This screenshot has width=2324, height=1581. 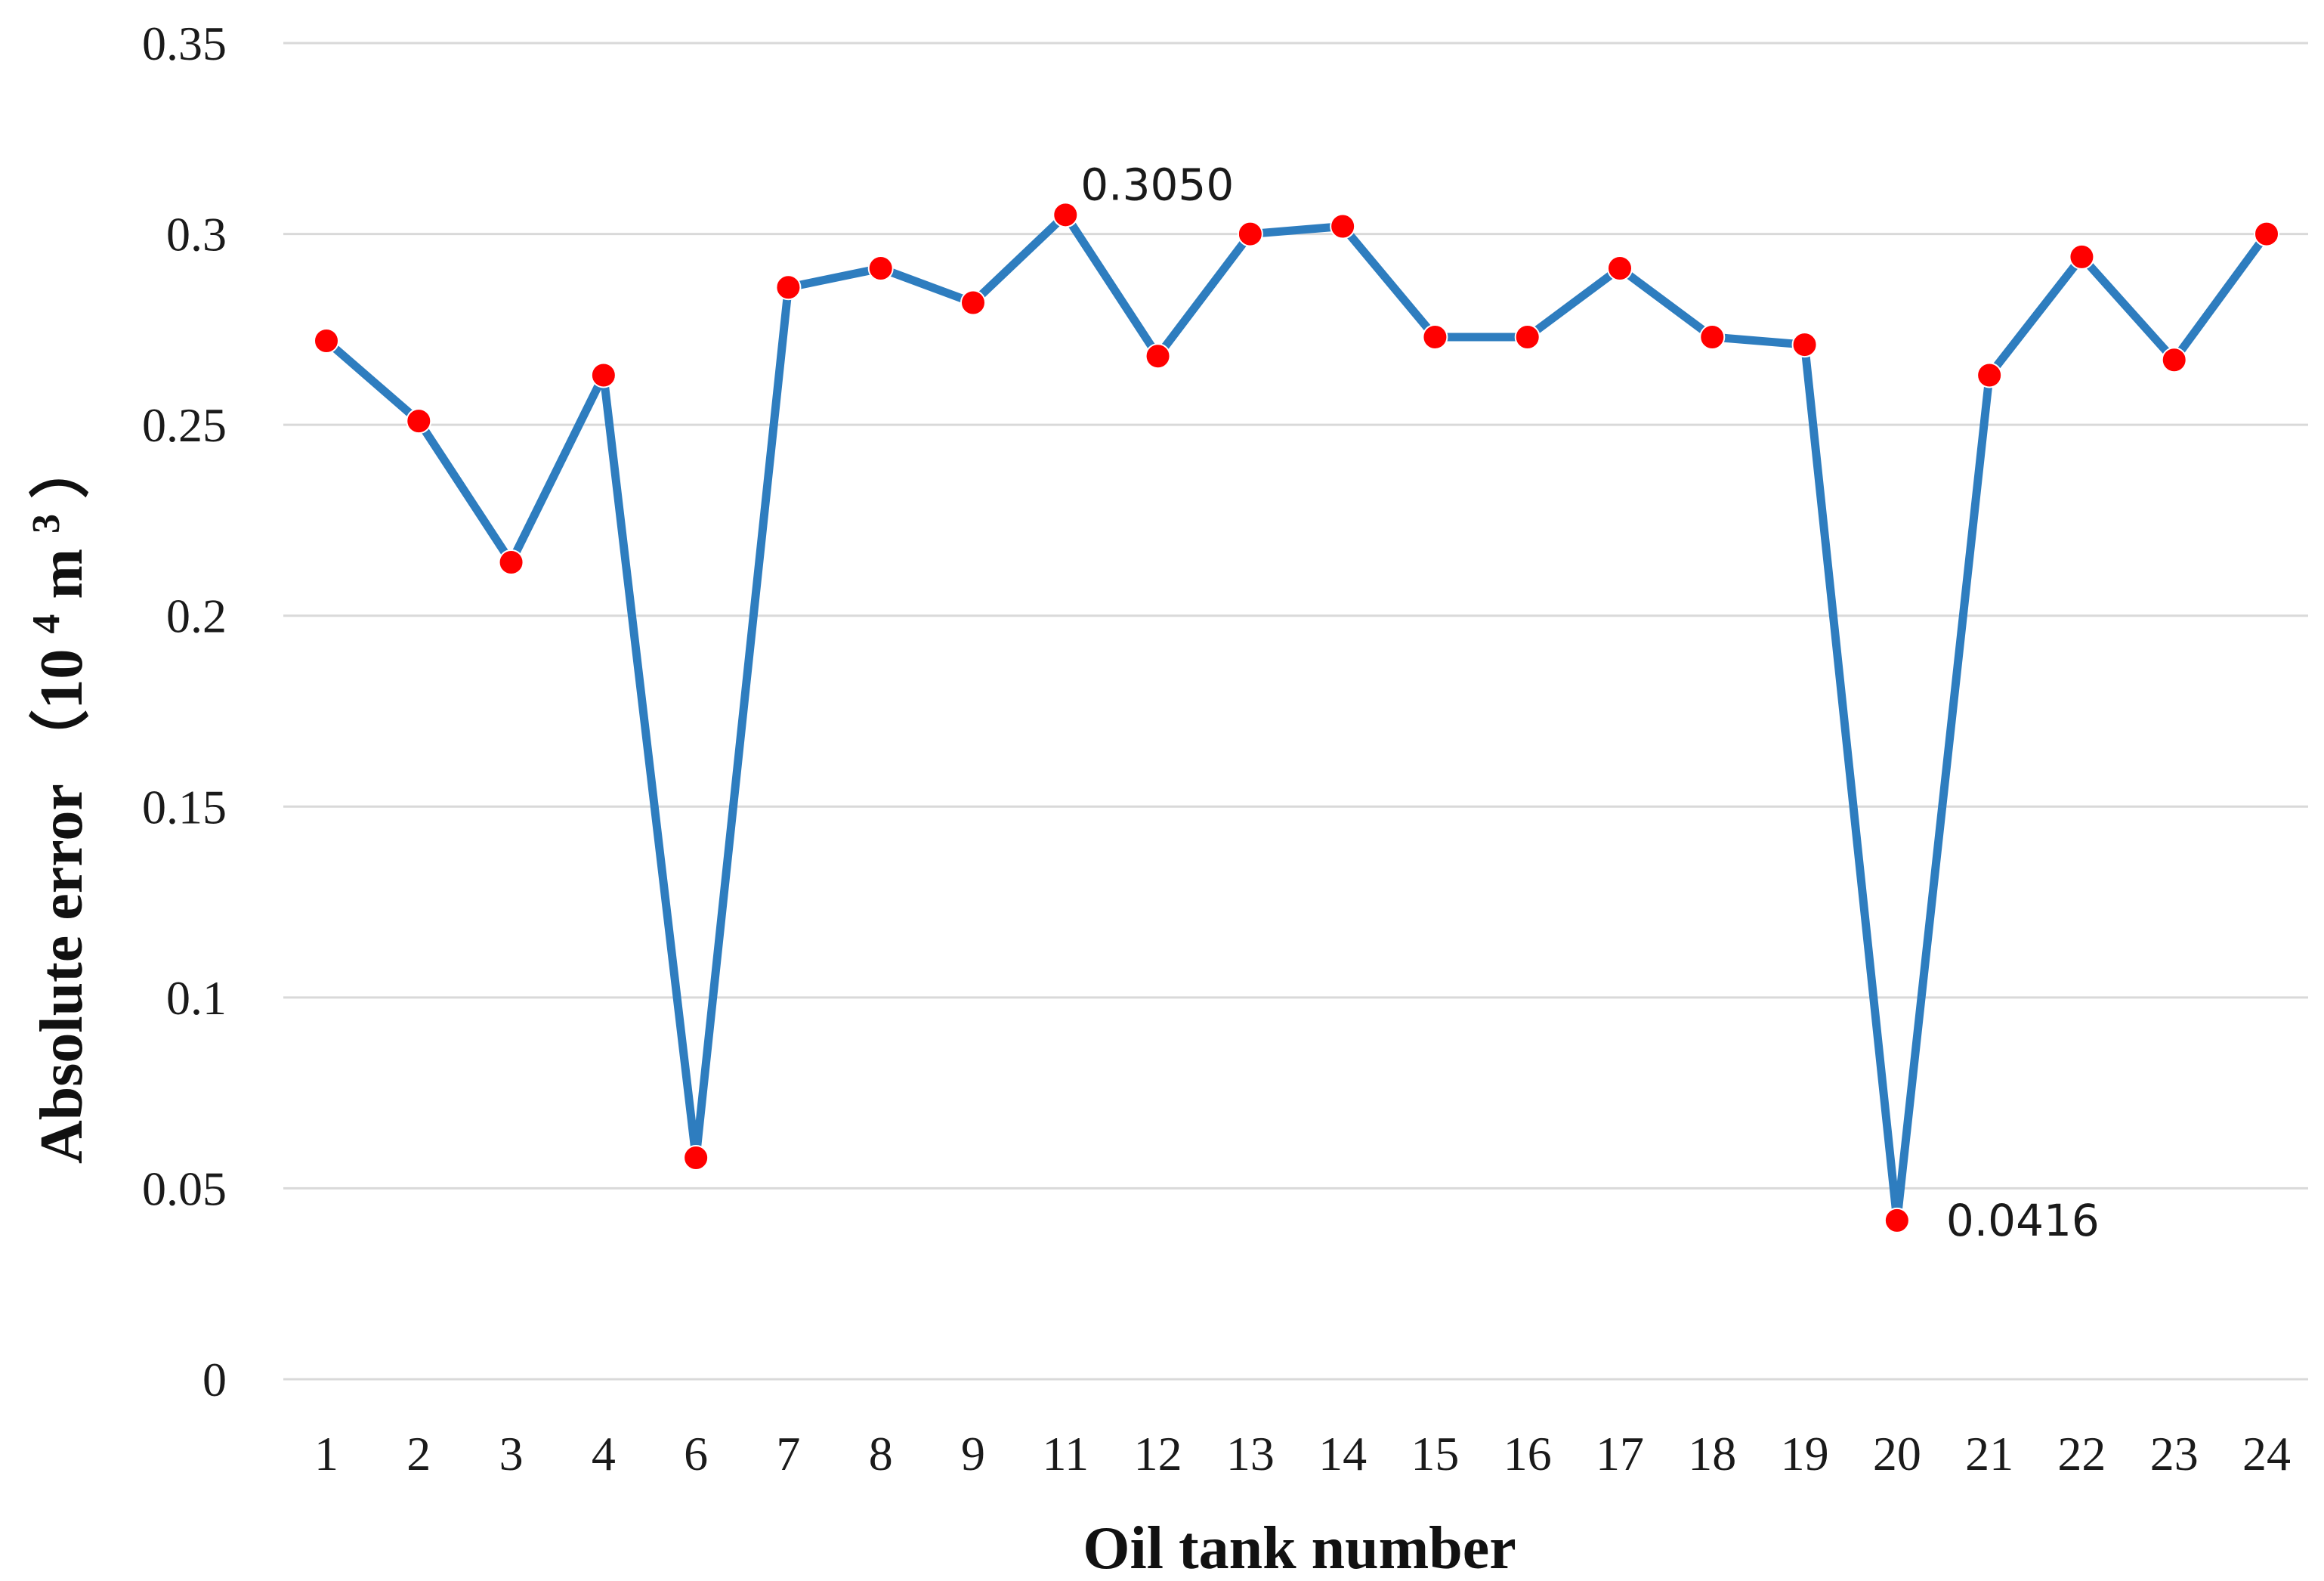 I want to click on x-axis-ticks: 1 2 3 4 6 7 8 9 11 12 13 14 15 16 17 18 19 20 21 22 23 24, so click(x=1303, y=1453).